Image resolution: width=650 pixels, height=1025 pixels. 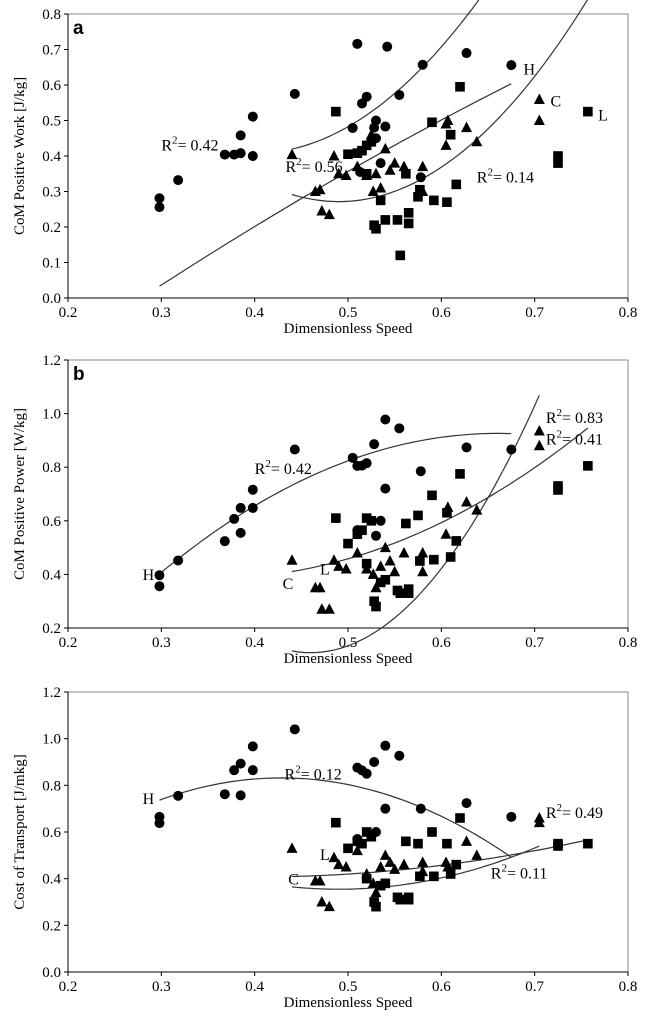 I want to click on series-label-L: L, so click(x=325, y=855).